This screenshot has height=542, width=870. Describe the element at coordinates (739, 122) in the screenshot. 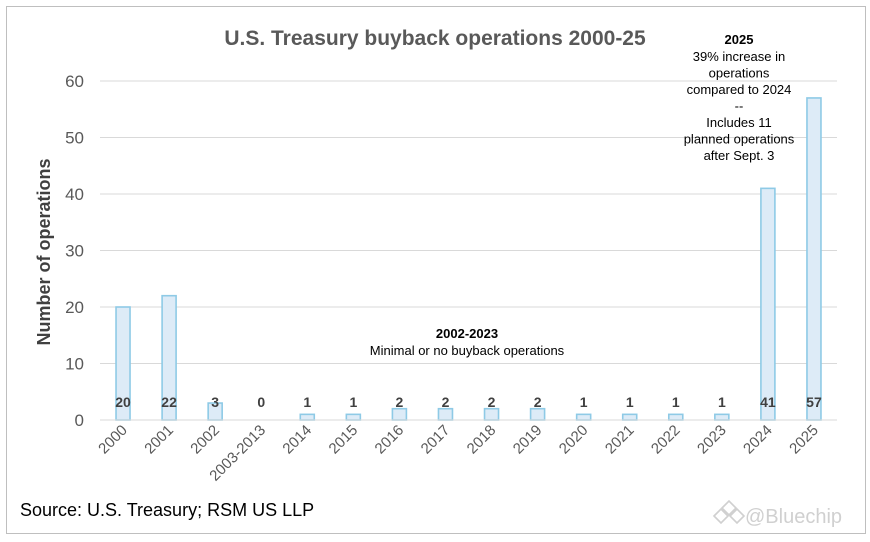

I see `annotation-right-line: Includes 11` at that location.